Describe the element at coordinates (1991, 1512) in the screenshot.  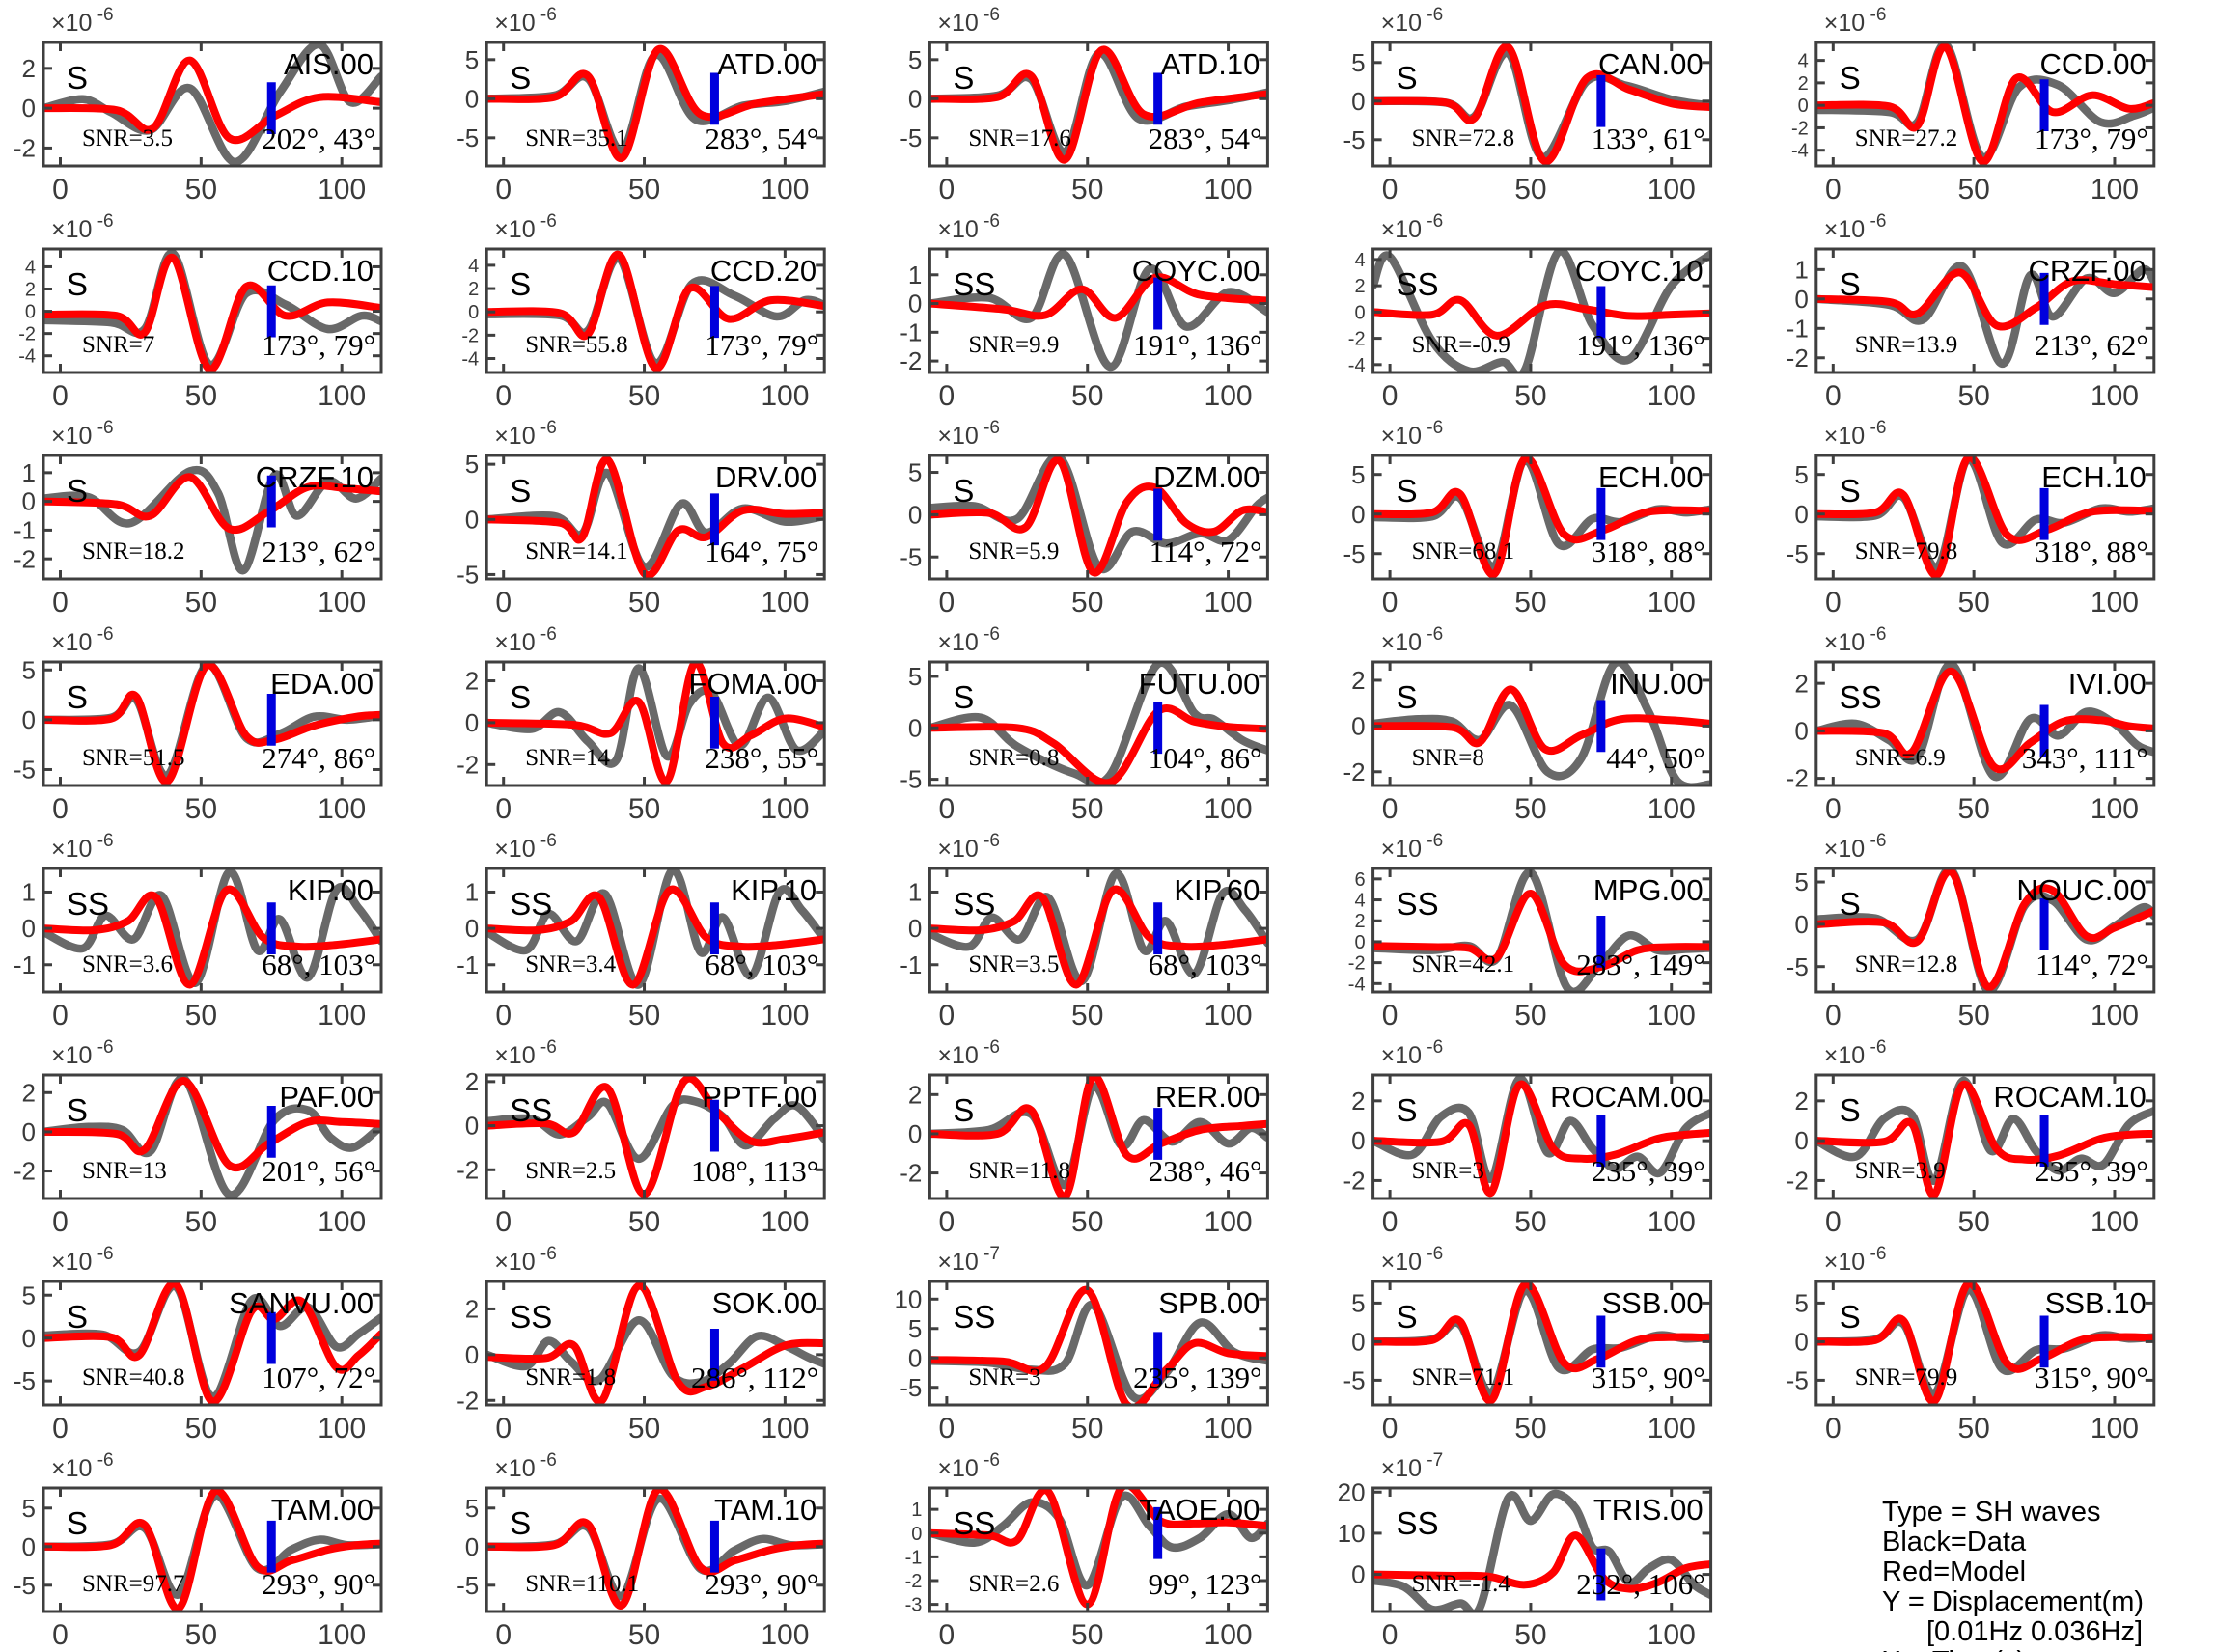
I see `legend-line-type: Type = SH waves` at that location.